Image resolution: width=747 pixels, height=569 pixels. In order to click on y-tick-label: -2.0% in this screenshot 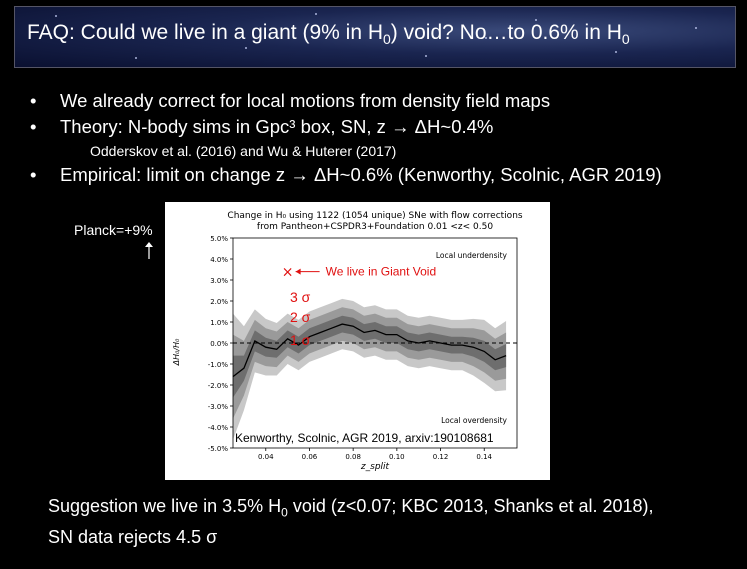, I will do `click(218, 386)`.